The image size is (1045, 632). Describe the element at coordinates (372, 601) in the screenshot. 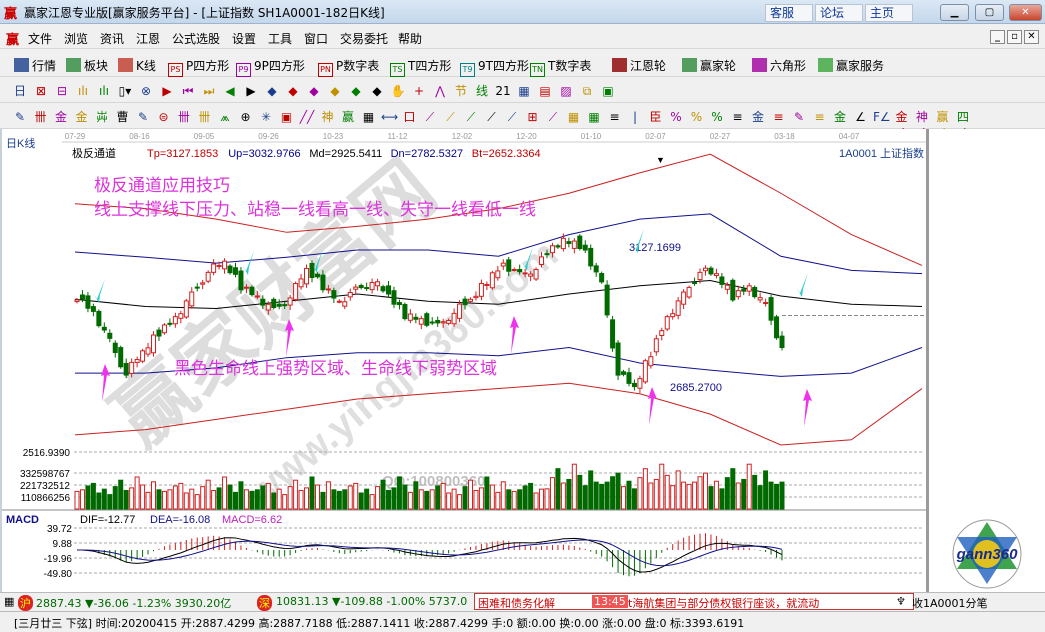

I see `shenzhen-index: 10831.13 ▼-109.88 -1.00% 5737.0` at that location.